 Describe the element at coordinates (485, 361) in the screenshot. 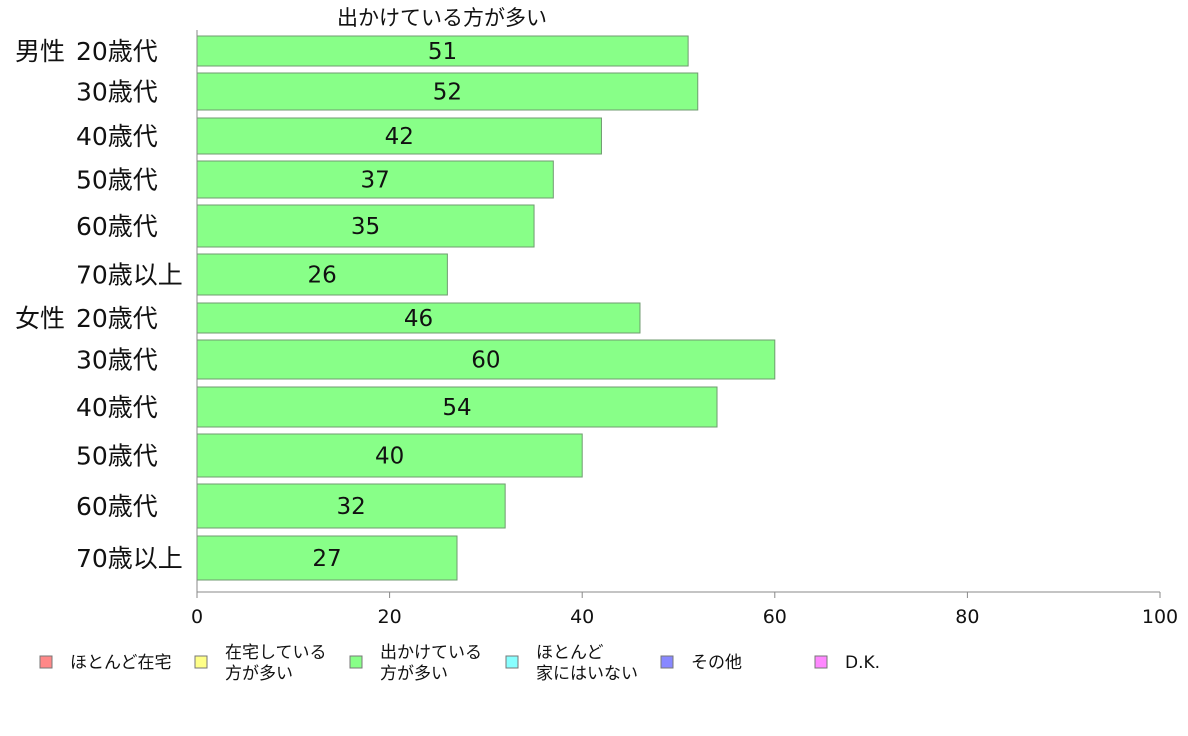

I see `bar-value-label: 60` at that location.